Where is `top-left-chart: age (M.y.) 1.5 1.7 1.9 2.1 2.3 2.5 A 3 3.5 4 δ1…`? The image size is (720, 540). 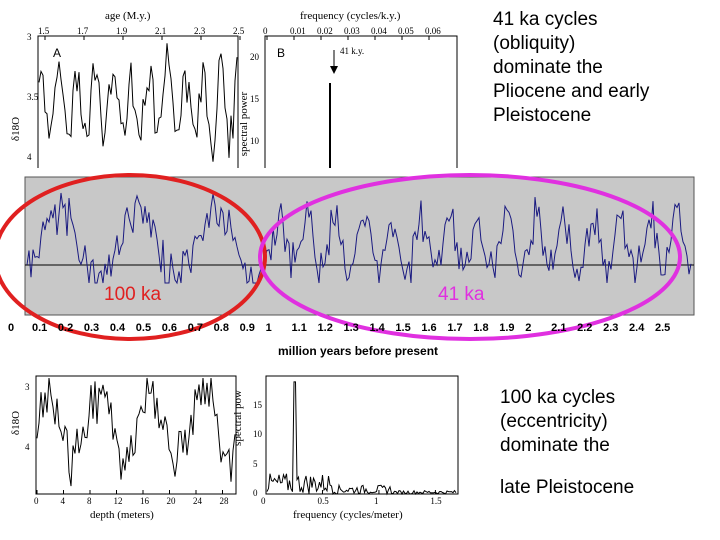
top-left-chart: age (M.y.) 1.5 1.7 1.9 2.1 2.3 2.5 A 3 3.5 4 δ1… is located at coordinates (127, 88).